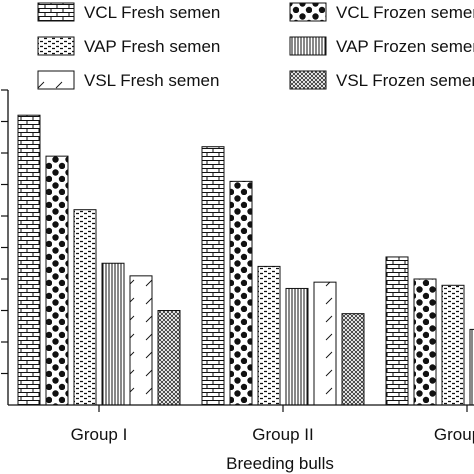 The height and width of the screenshot is (474, 474). I want to click on x-tick-label: Group III, so click(454, 434).